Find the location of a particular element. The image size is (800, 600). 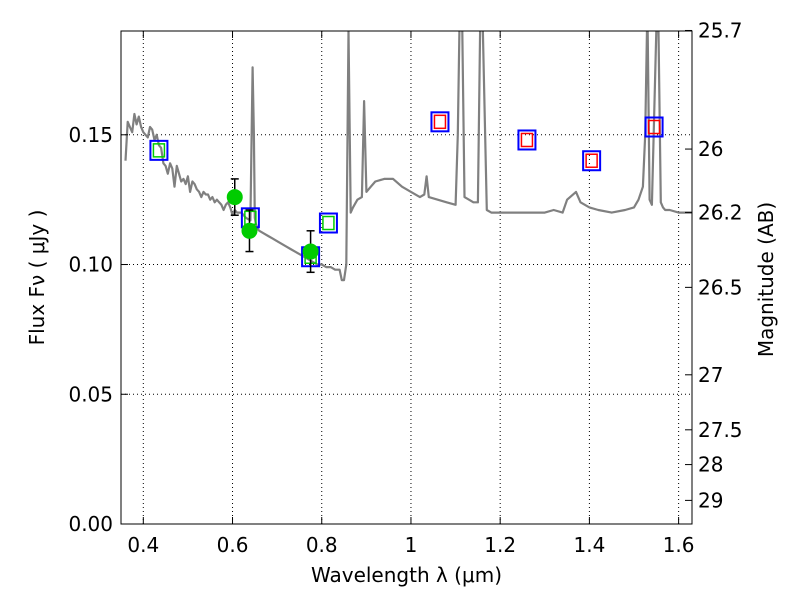

x-tick-label: 0.6 is located at coordinates (233, 545).